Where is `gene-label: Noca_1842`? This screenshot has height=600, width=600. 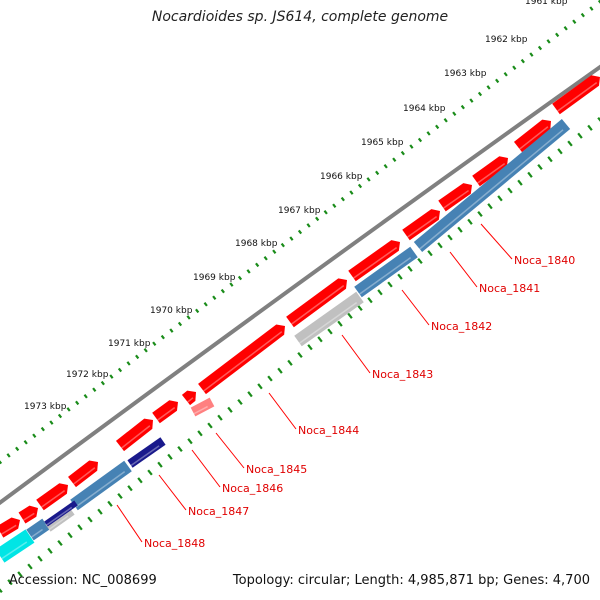
gene-label: Noca_1842 is located at coordinates (461, 326).